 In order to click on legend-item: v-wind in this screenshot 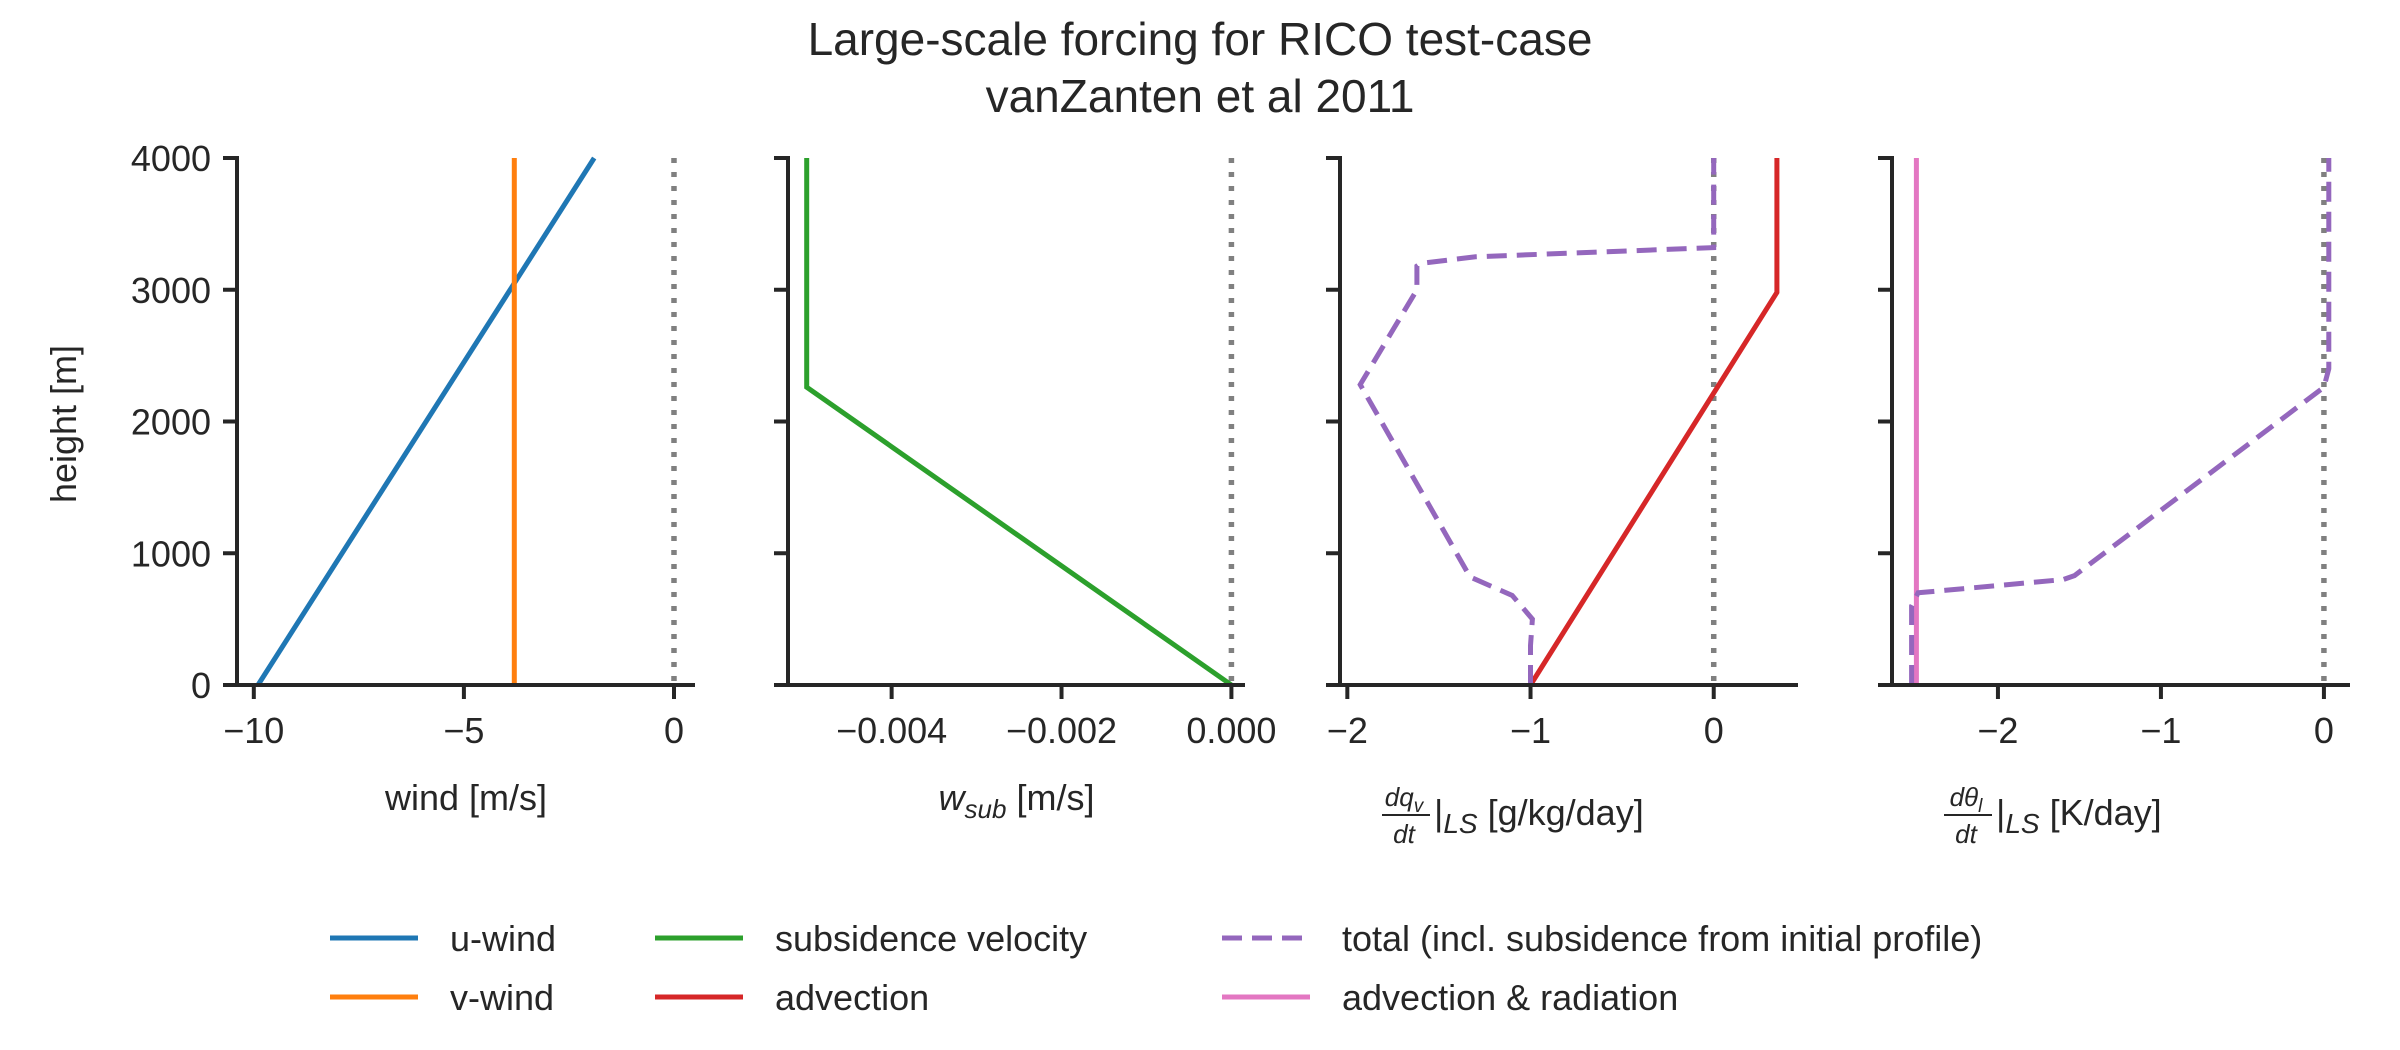, I will do `click(442, 997)`.